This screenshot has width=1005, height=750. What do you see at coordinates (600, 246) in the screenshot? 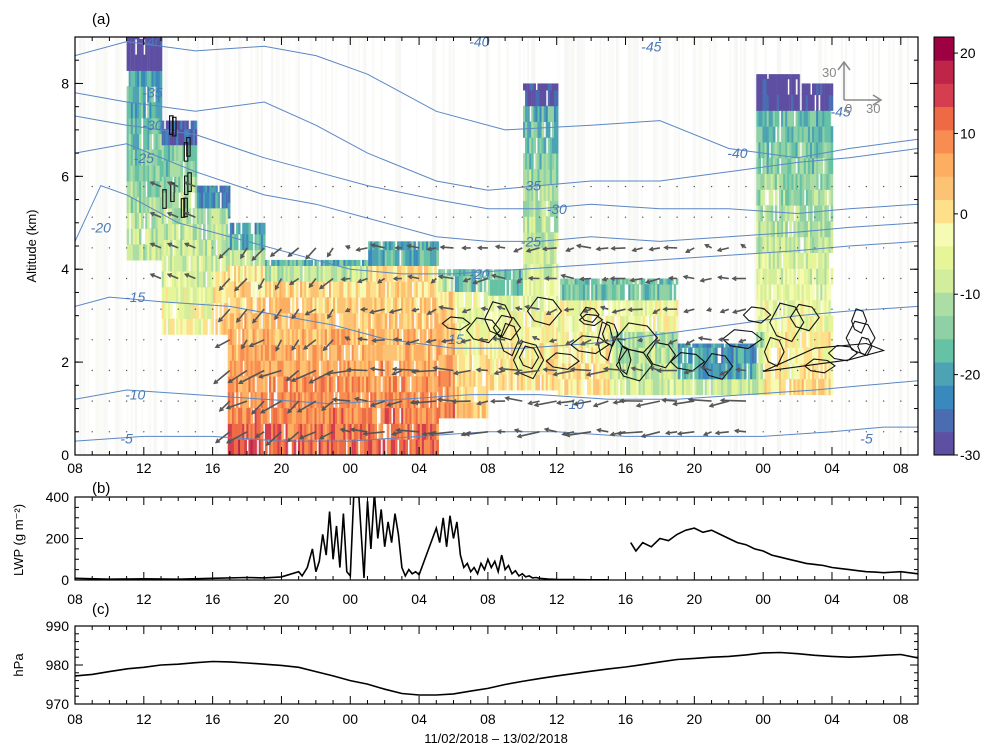
I see `radar-background-cell` at bounding box center [600, 246].